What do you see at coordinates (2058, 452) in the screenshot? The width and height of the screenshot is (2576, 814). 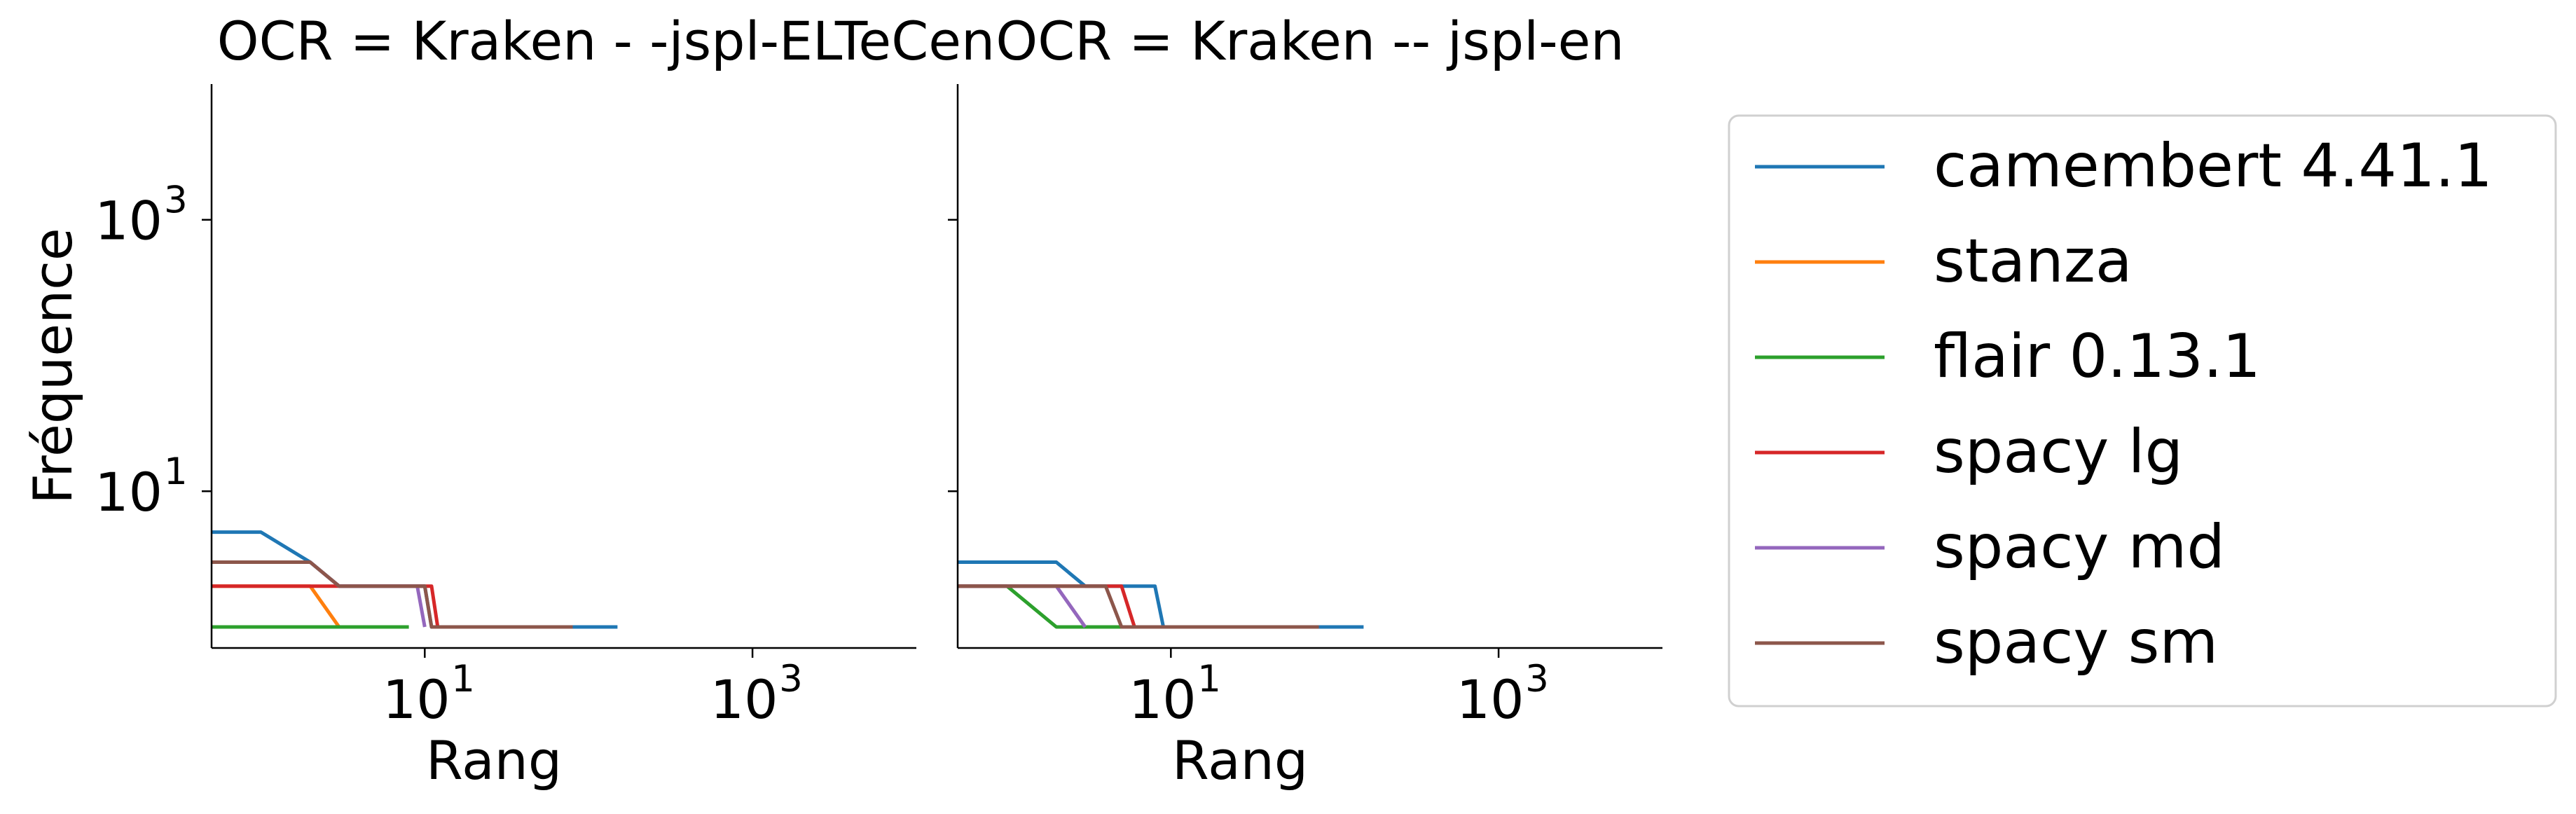 I see `legend-label: spacy lg` at bounding box center [2058, 452].